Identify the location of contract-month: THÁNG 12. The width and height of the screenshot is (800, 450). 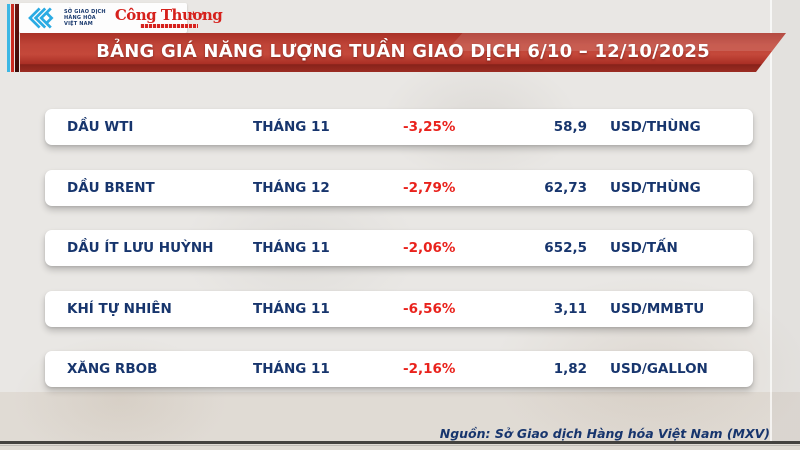
(291, 187).